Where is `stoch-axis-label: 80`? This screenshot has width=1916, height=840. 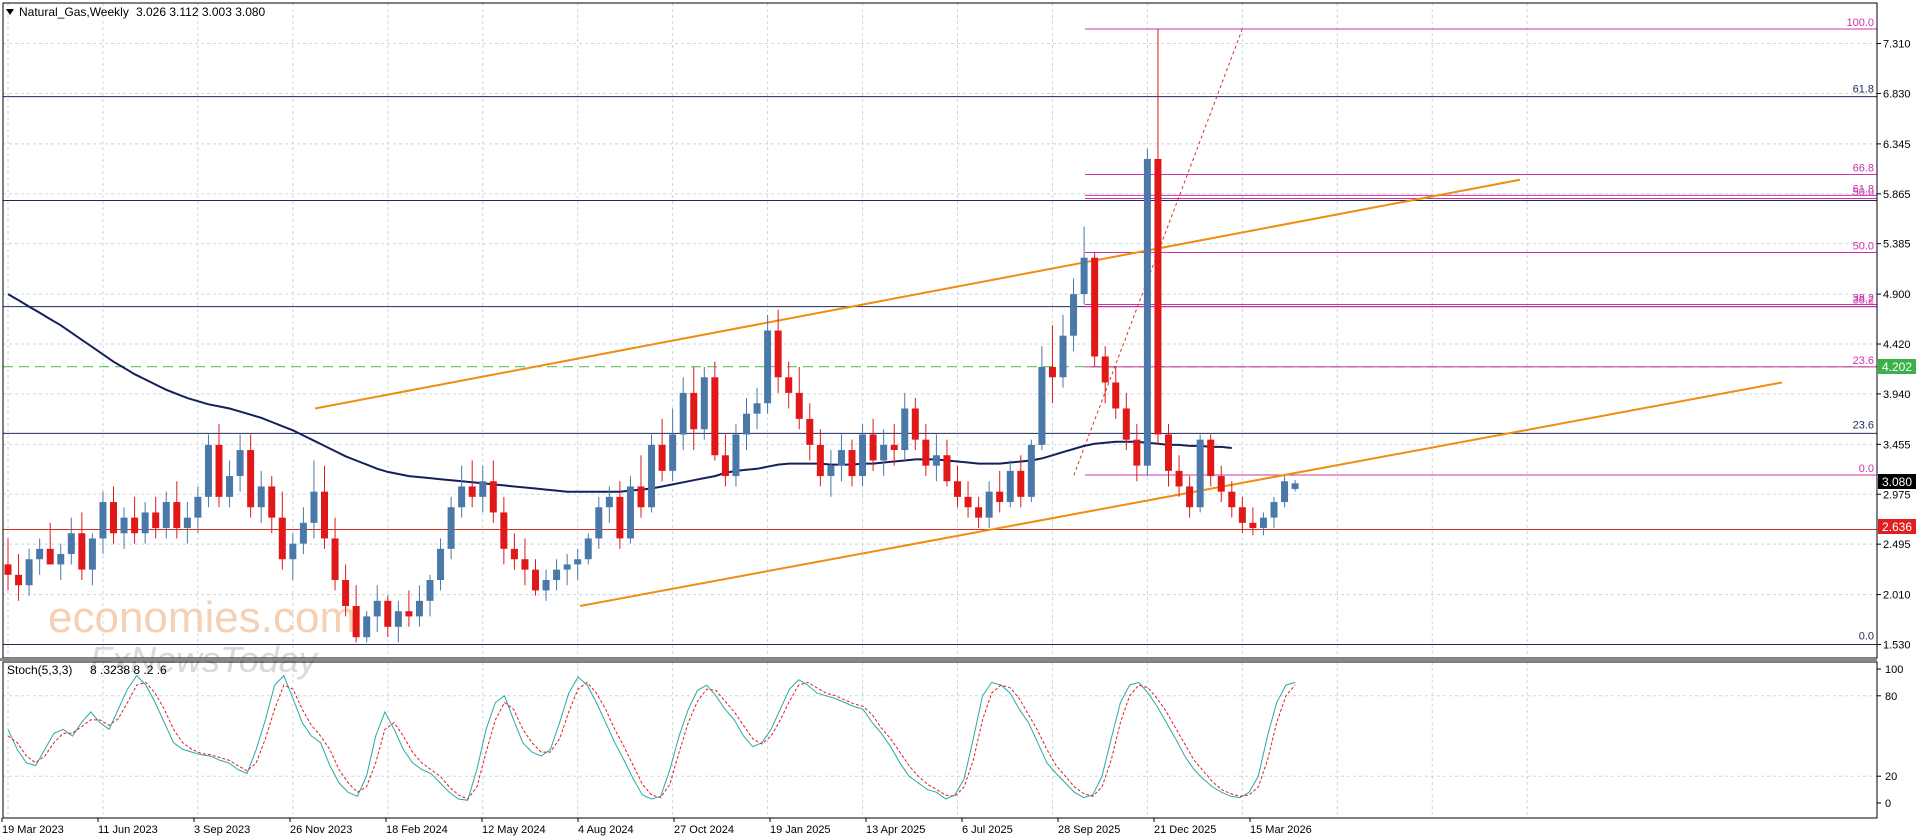
stoch-axis-label: 80 is located at coordinates (1891, 697).